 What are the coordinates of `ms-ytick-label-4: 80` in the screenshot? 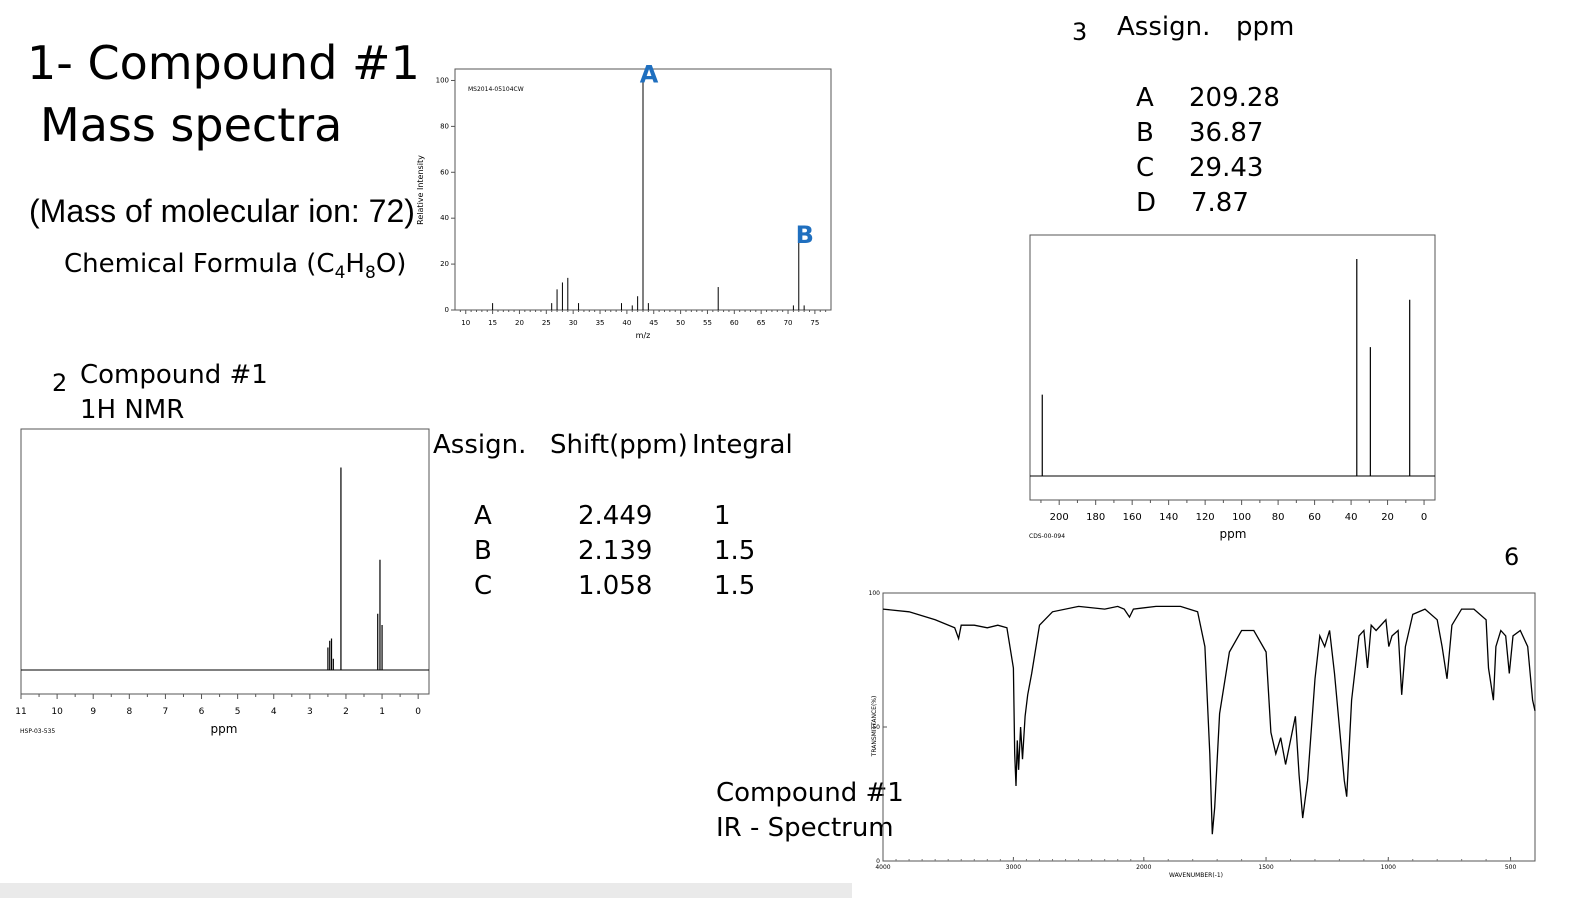 It's located at (444, 126).